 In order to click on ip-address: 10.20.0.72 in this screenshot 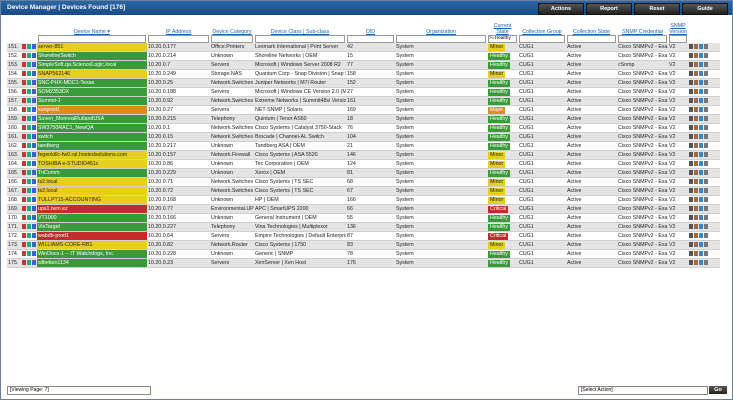, I will do `click(178, 191)`.